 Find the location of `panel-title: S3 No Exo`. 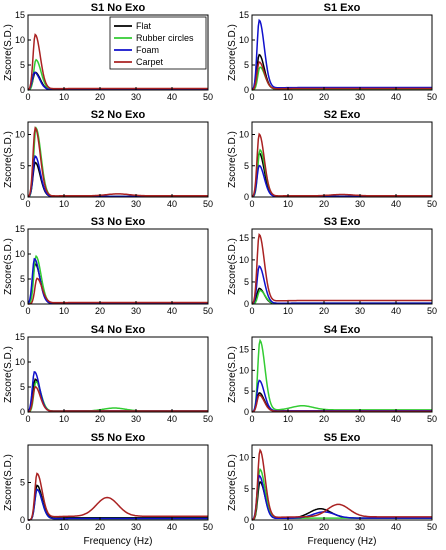

panel-title: S3 No Exo is located at coordinates (118, 222).